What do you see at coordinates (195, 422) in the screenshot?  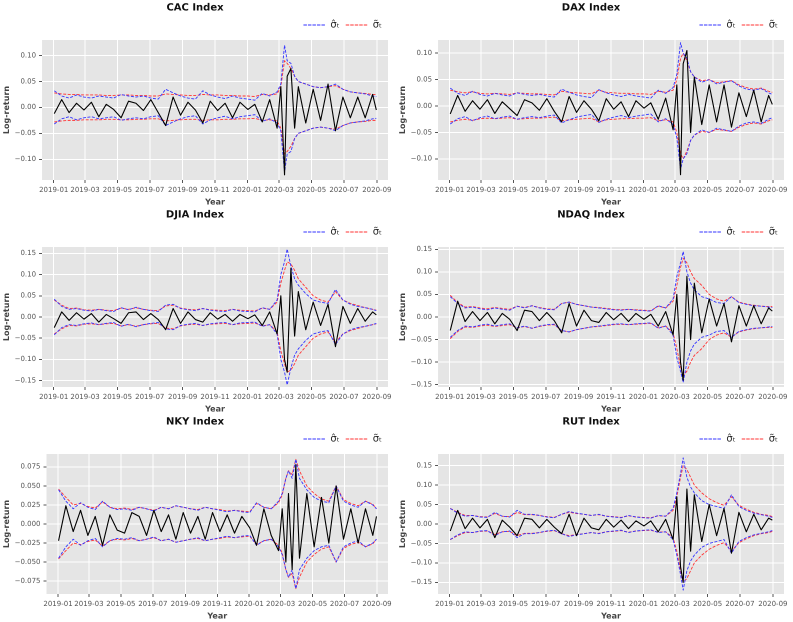 I see `chart-title: NKY Index` at bounding box center [195, 422].